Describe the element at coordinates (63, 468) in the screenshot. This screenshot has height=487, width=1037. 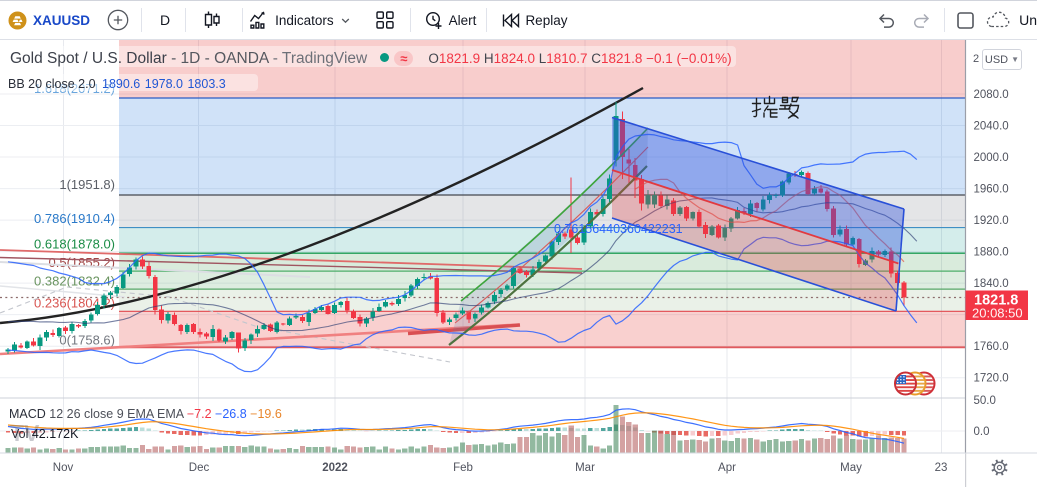
I see `svg-text: Nov` at that location.